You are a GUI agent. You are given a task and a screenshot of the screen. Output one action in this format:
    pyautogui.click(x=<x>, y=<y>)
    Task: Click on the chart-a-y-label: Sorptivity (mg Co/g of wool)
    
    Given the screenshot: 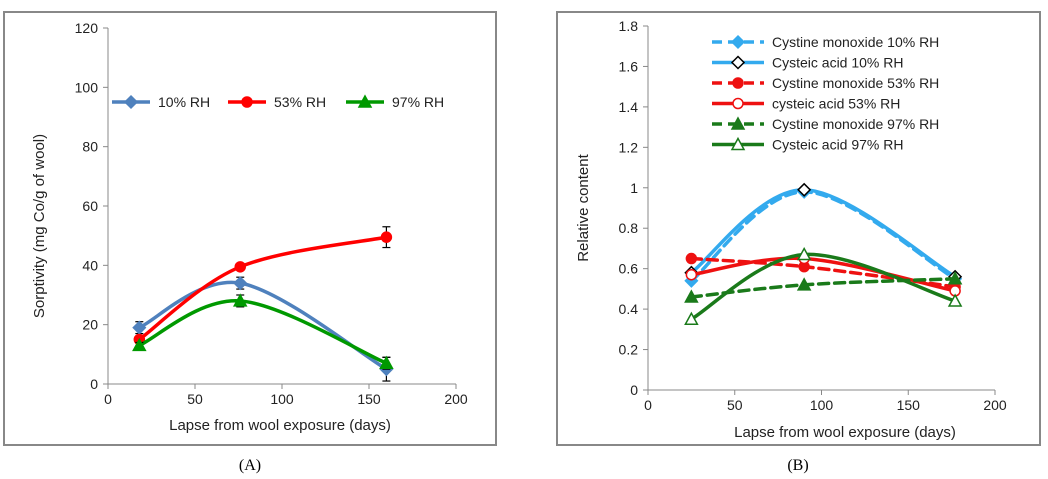 What is the action you would take?
    pyautogui.click(x=39, y=226)
    